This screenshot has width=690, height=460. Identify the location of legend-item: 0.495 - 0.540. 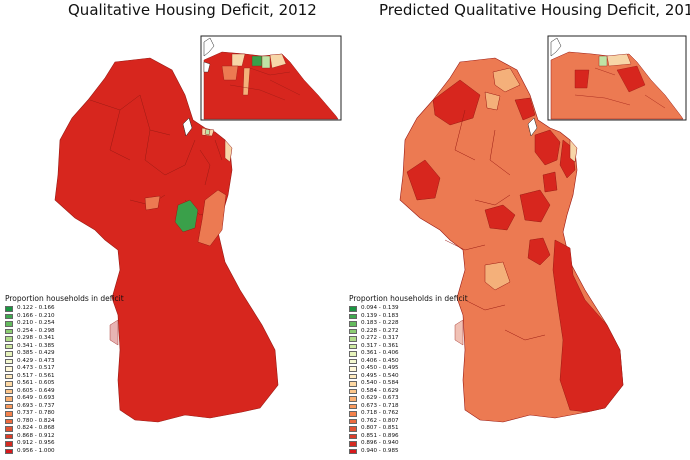
(408, 377).